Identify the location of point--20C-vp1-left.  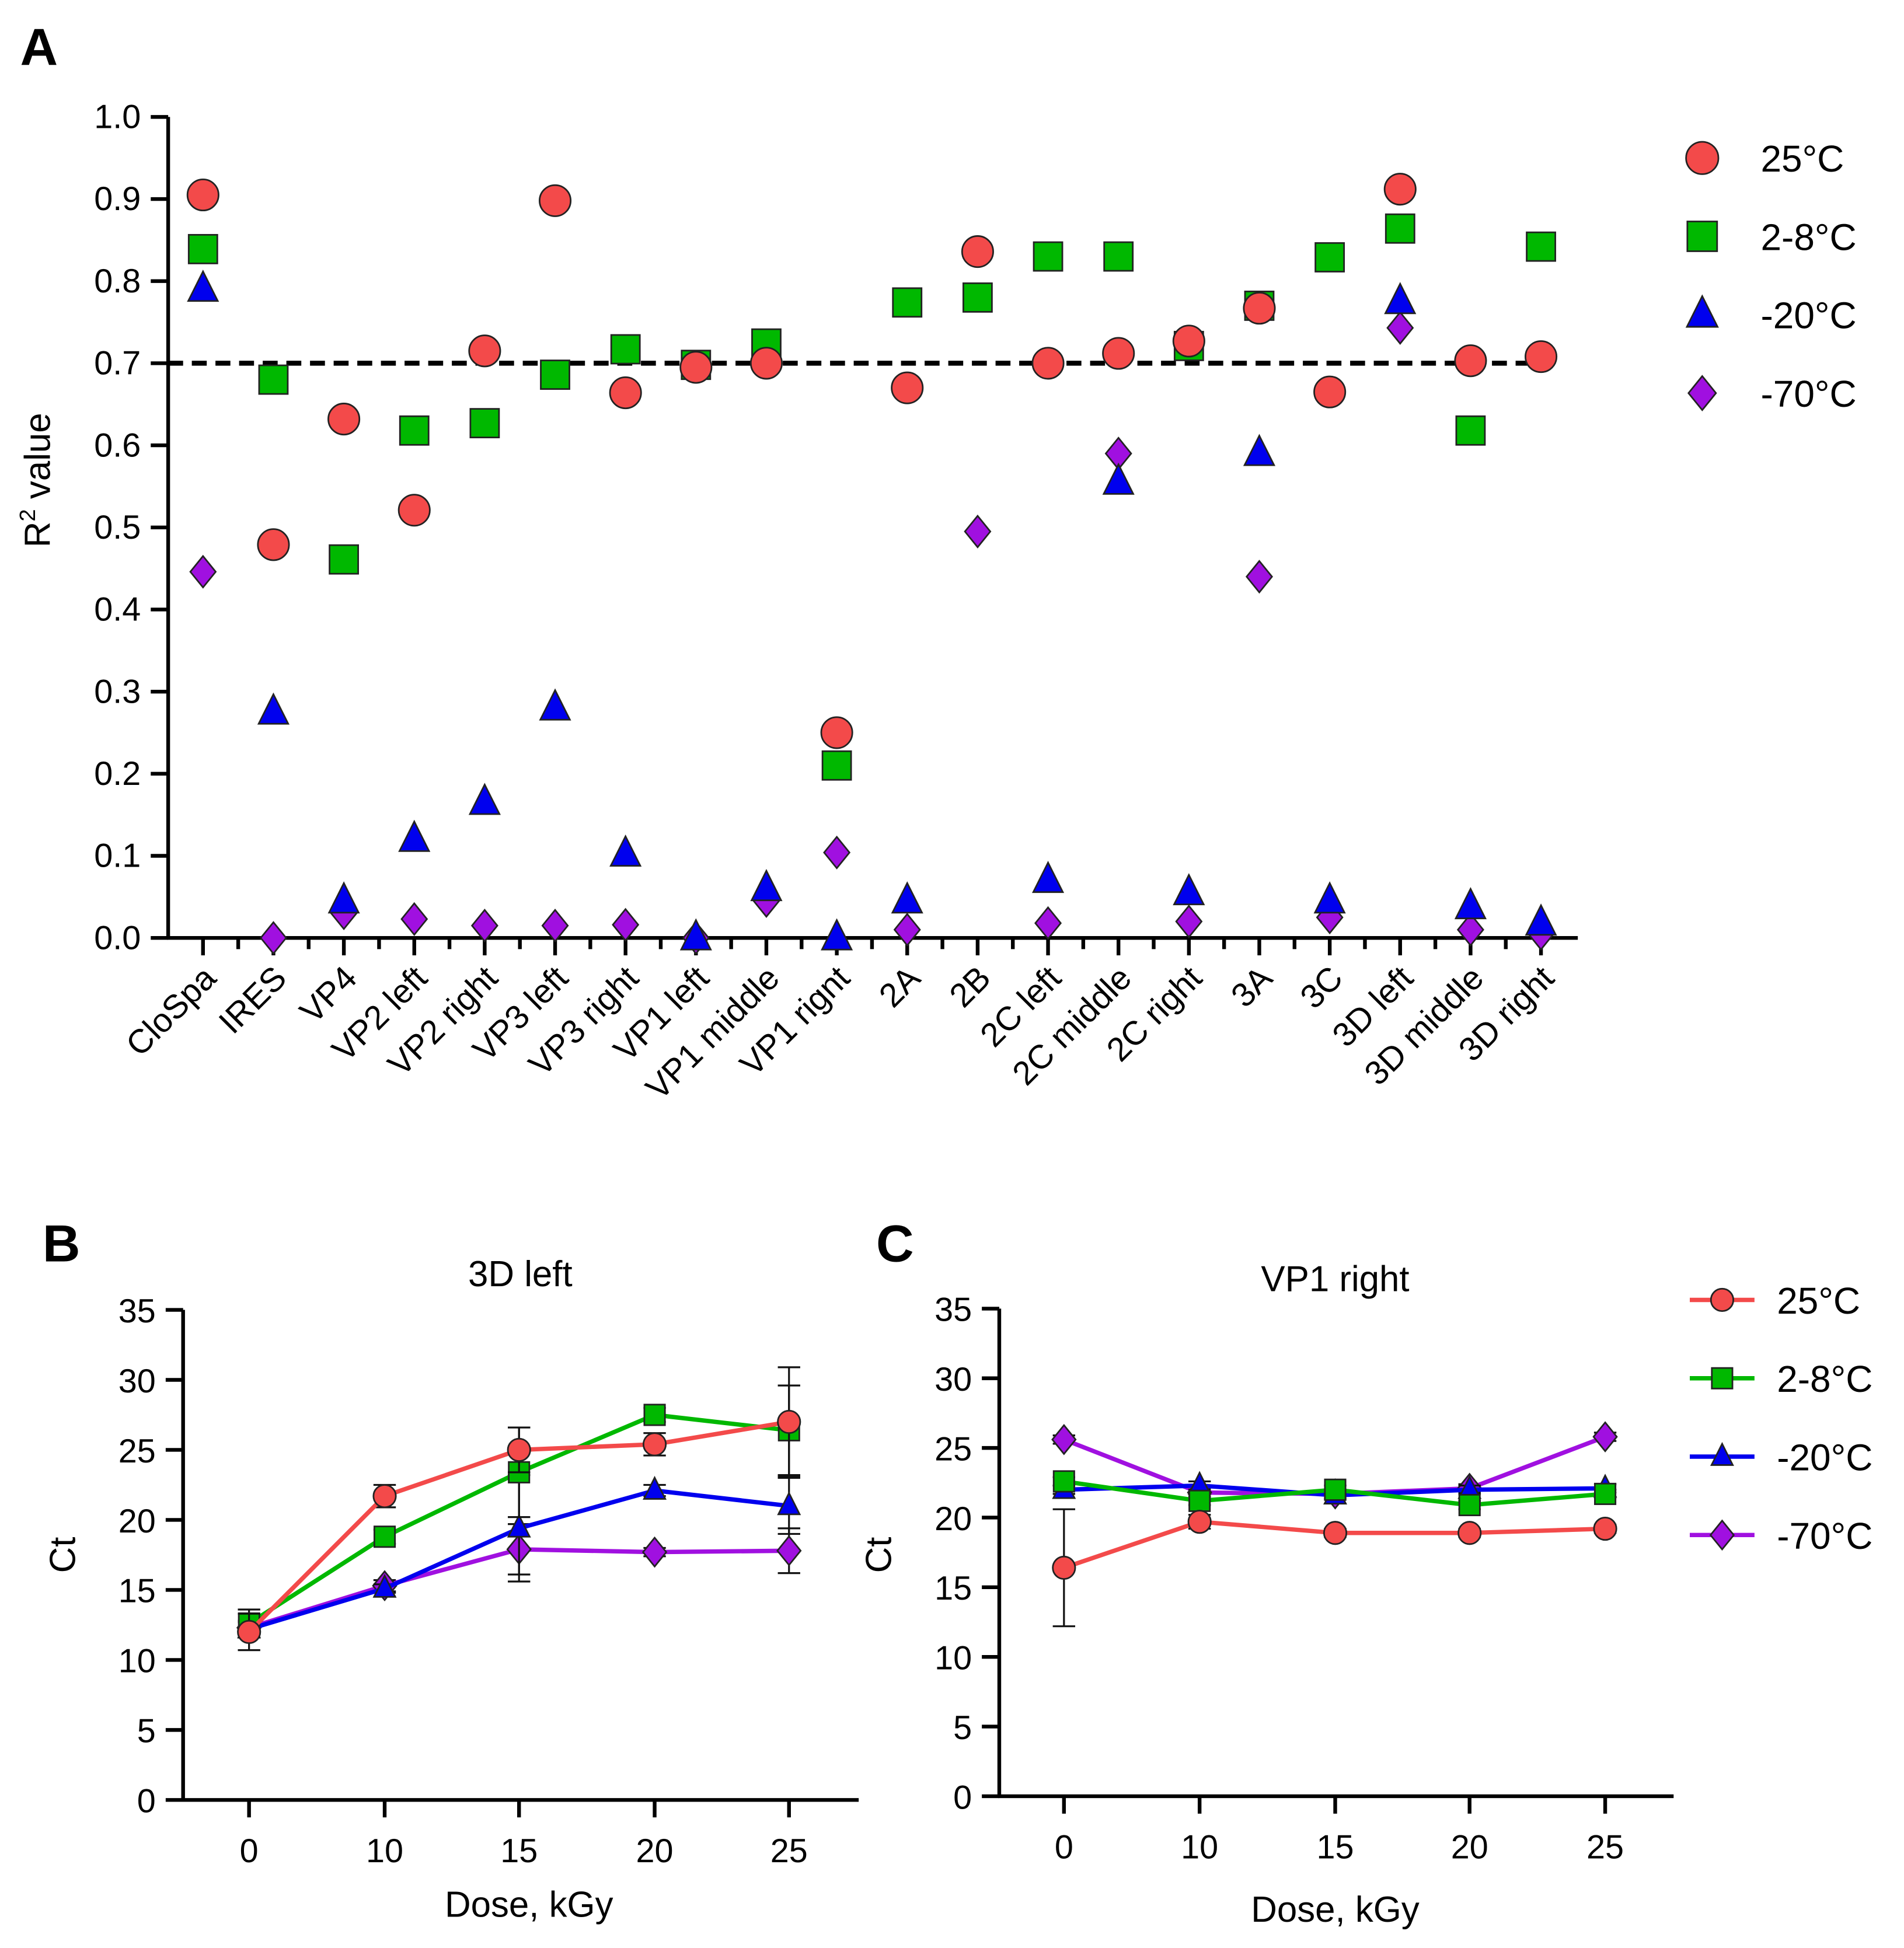
(695, 934).